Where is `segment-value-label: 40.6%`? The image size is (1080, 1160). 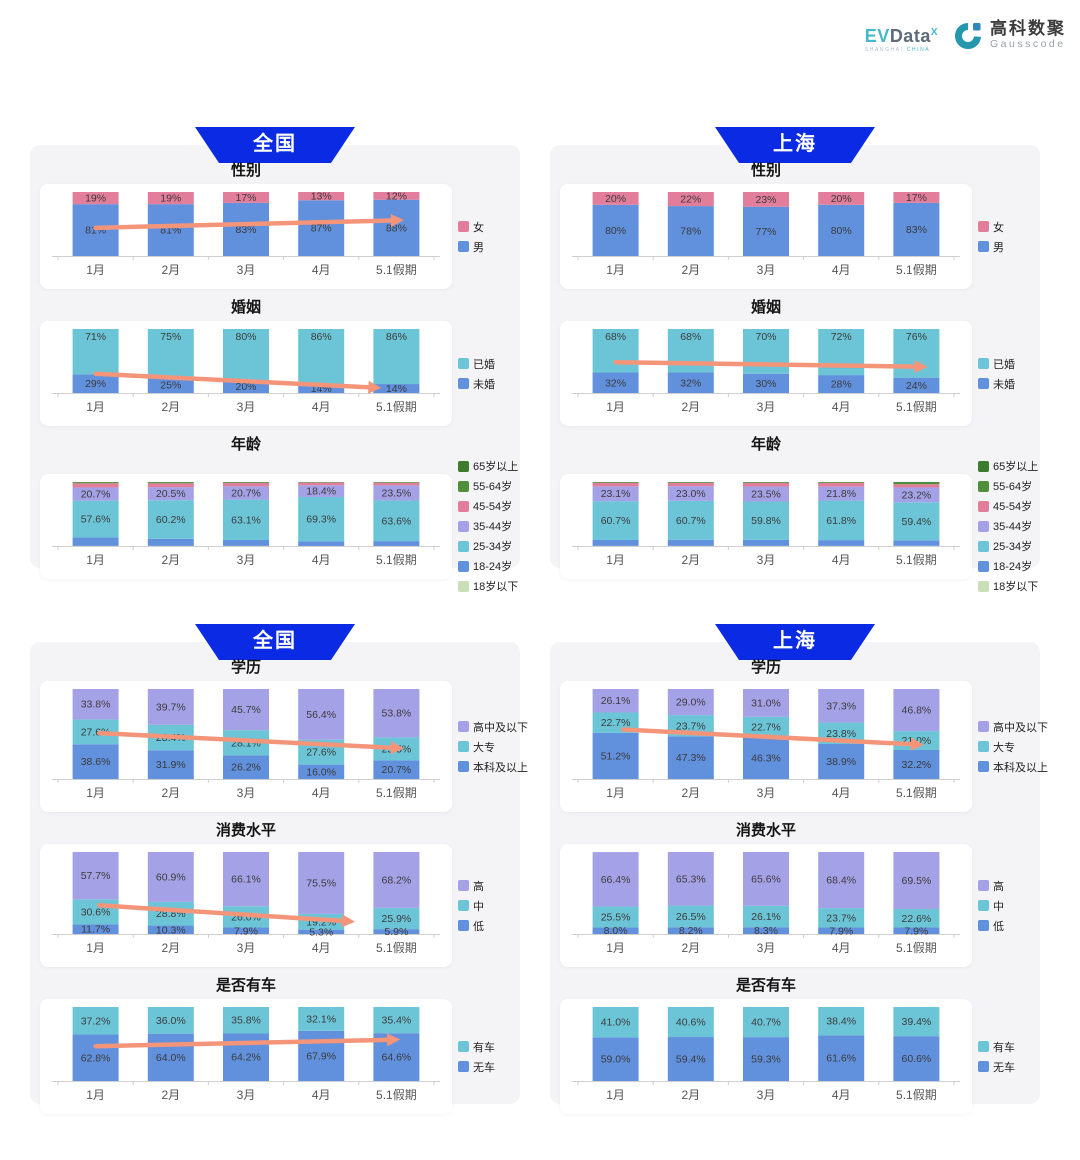 segment-value-label: 40.6% is located at coordinates (691, 1023).